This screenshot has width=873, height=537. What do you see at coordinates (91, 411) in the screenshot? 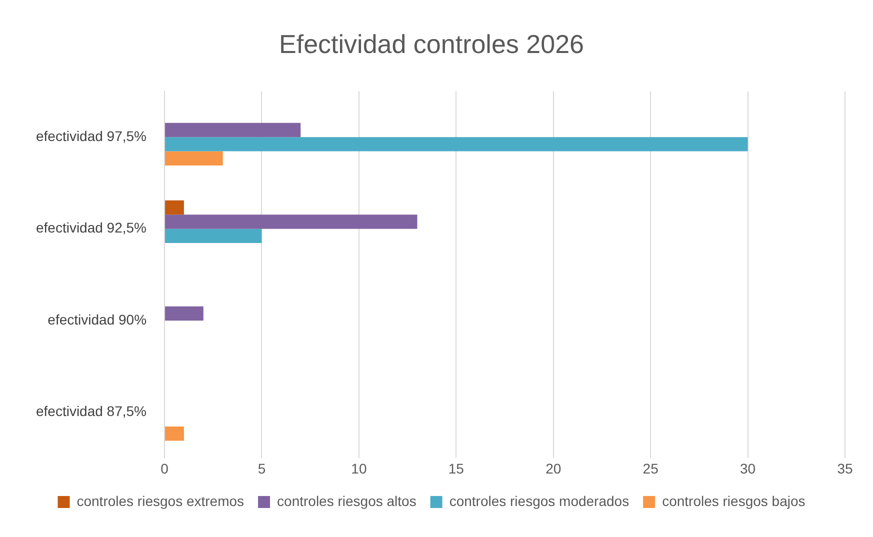
I see `y-tick-label: efectividad 87,5%` at bounding box center [91, 411].